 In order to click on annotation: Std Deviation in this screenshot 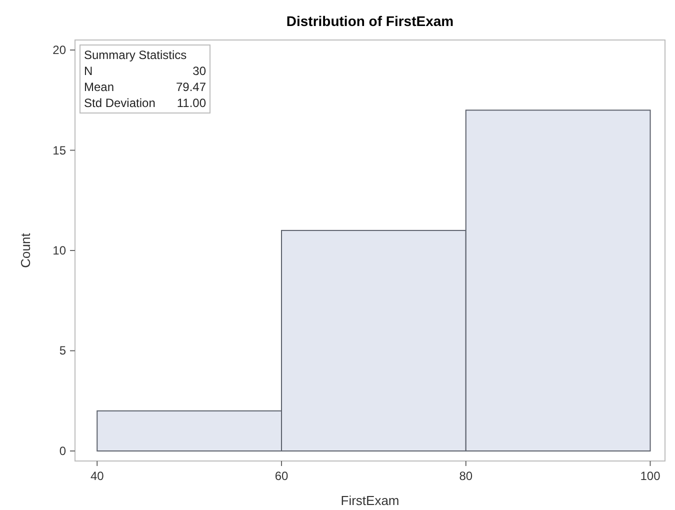, I will do `click(120, 103)`.